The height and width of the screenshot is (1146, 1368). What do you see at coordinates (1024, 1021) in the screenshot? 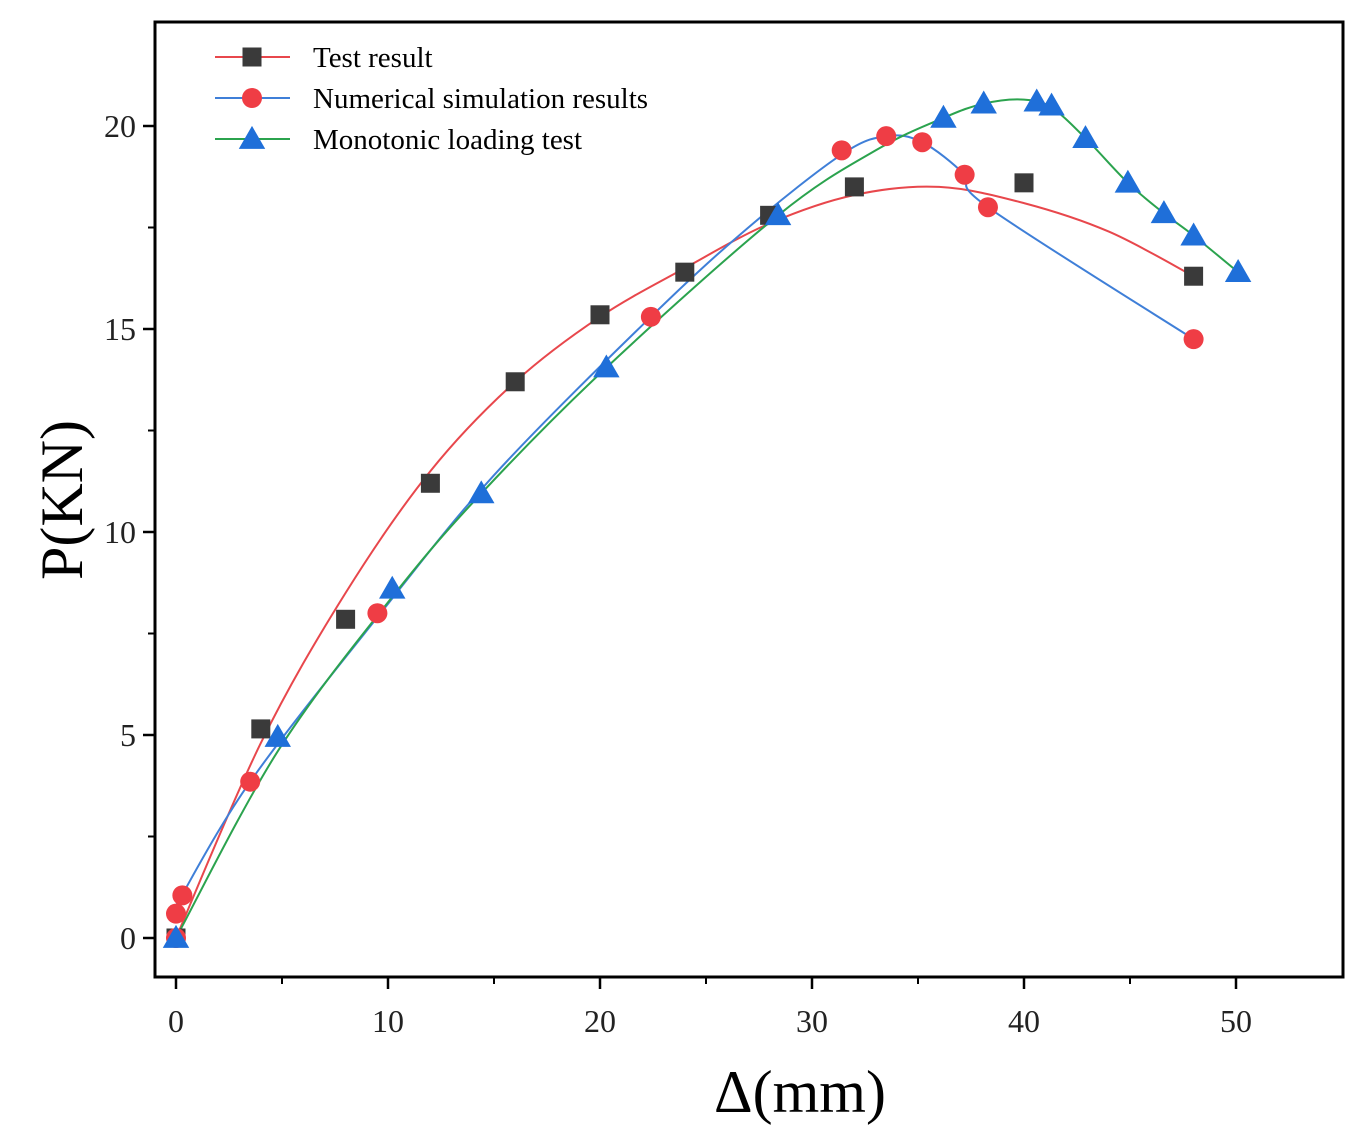
I see `x-tick-label: 40` at bounding box center [1024, 1021].